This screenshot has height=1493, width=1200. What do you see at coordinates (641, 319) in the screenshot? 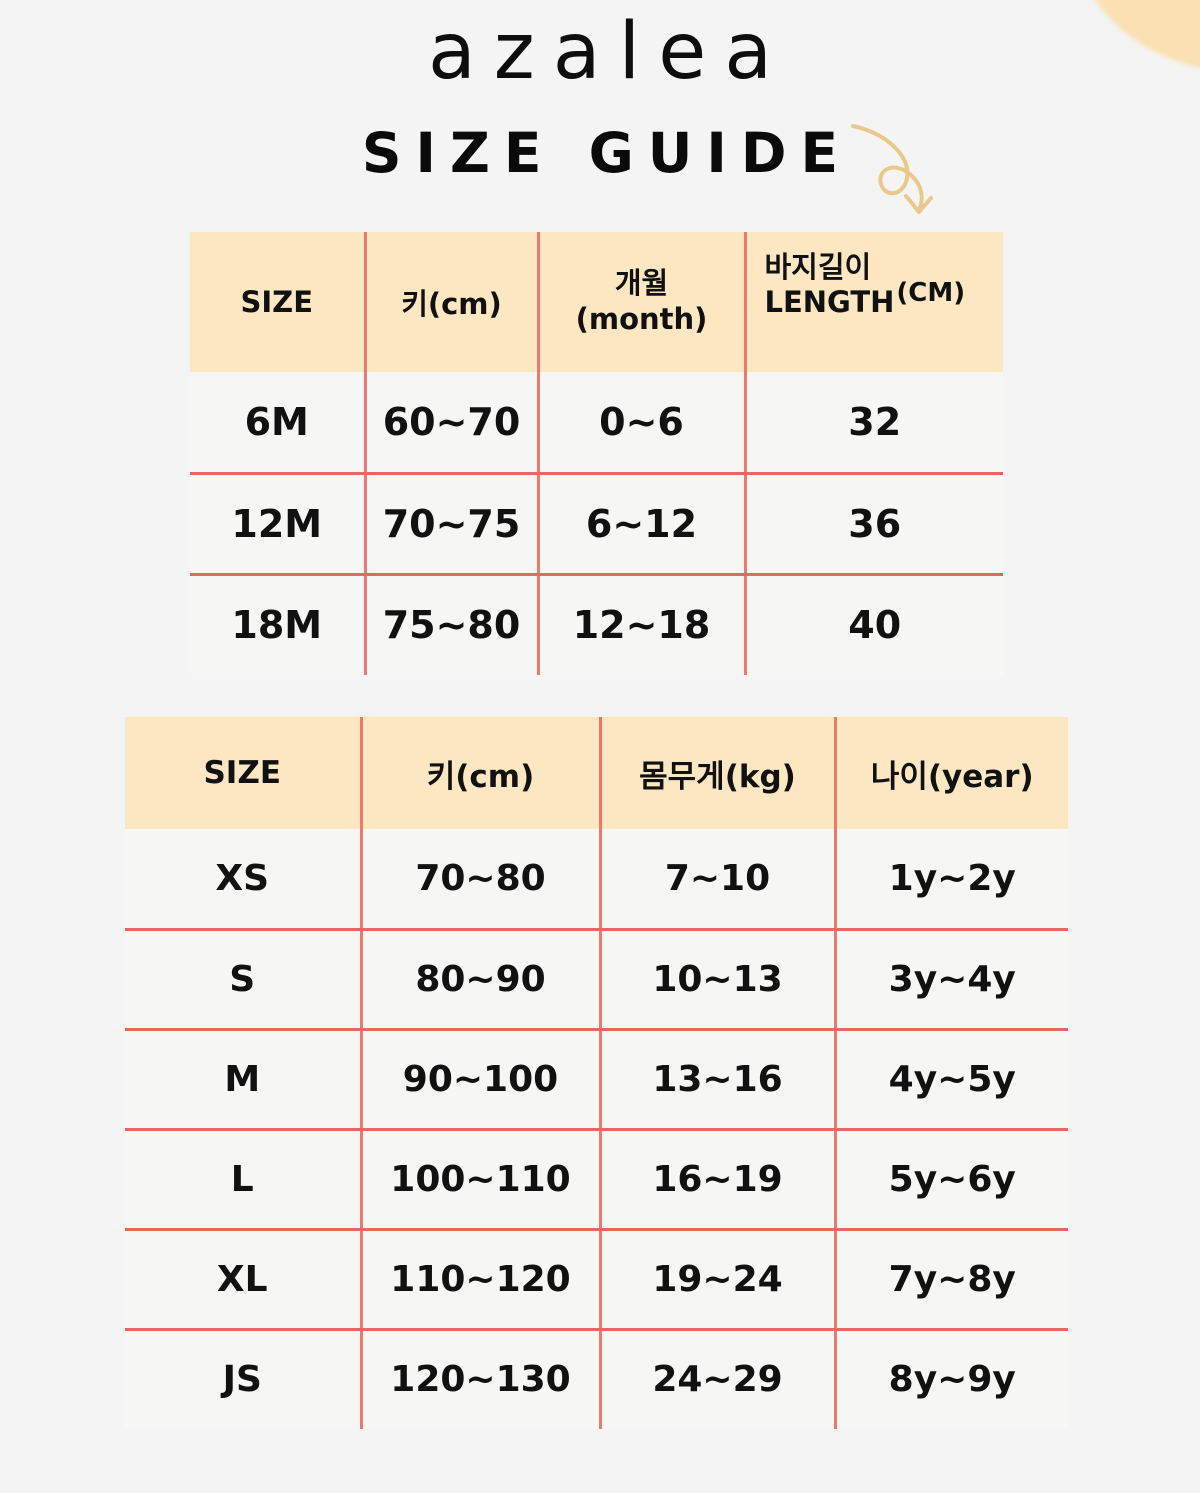
I see `col-header-month-en: (month)` at bounding box center [641, 319].